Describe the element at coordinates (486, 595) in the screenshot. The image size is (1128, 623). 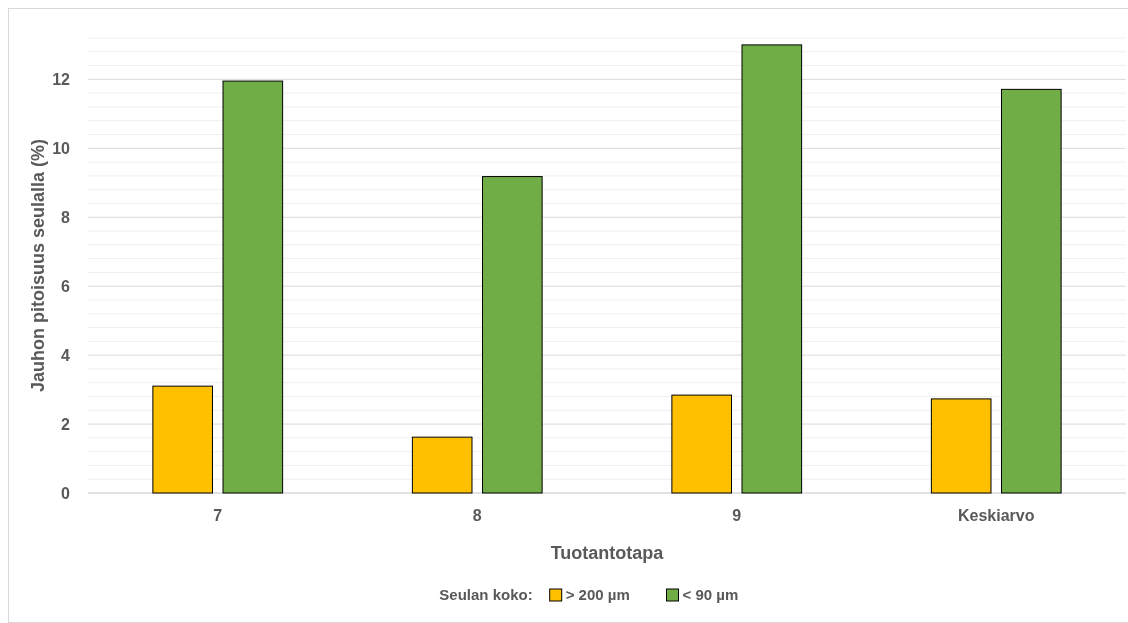
I see `legend-title: Seulan koko:` at that location.